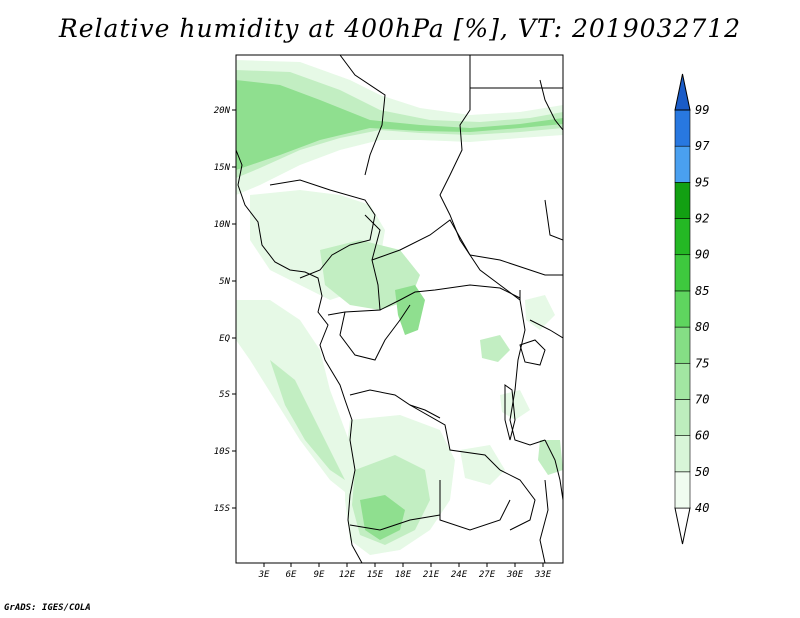 The height and width of the screenshot is (618, 800). Describe the element at coordinates (47, 608) in the screenshot. I see `credit-text: GrADS: IGES/COLA` at that location.